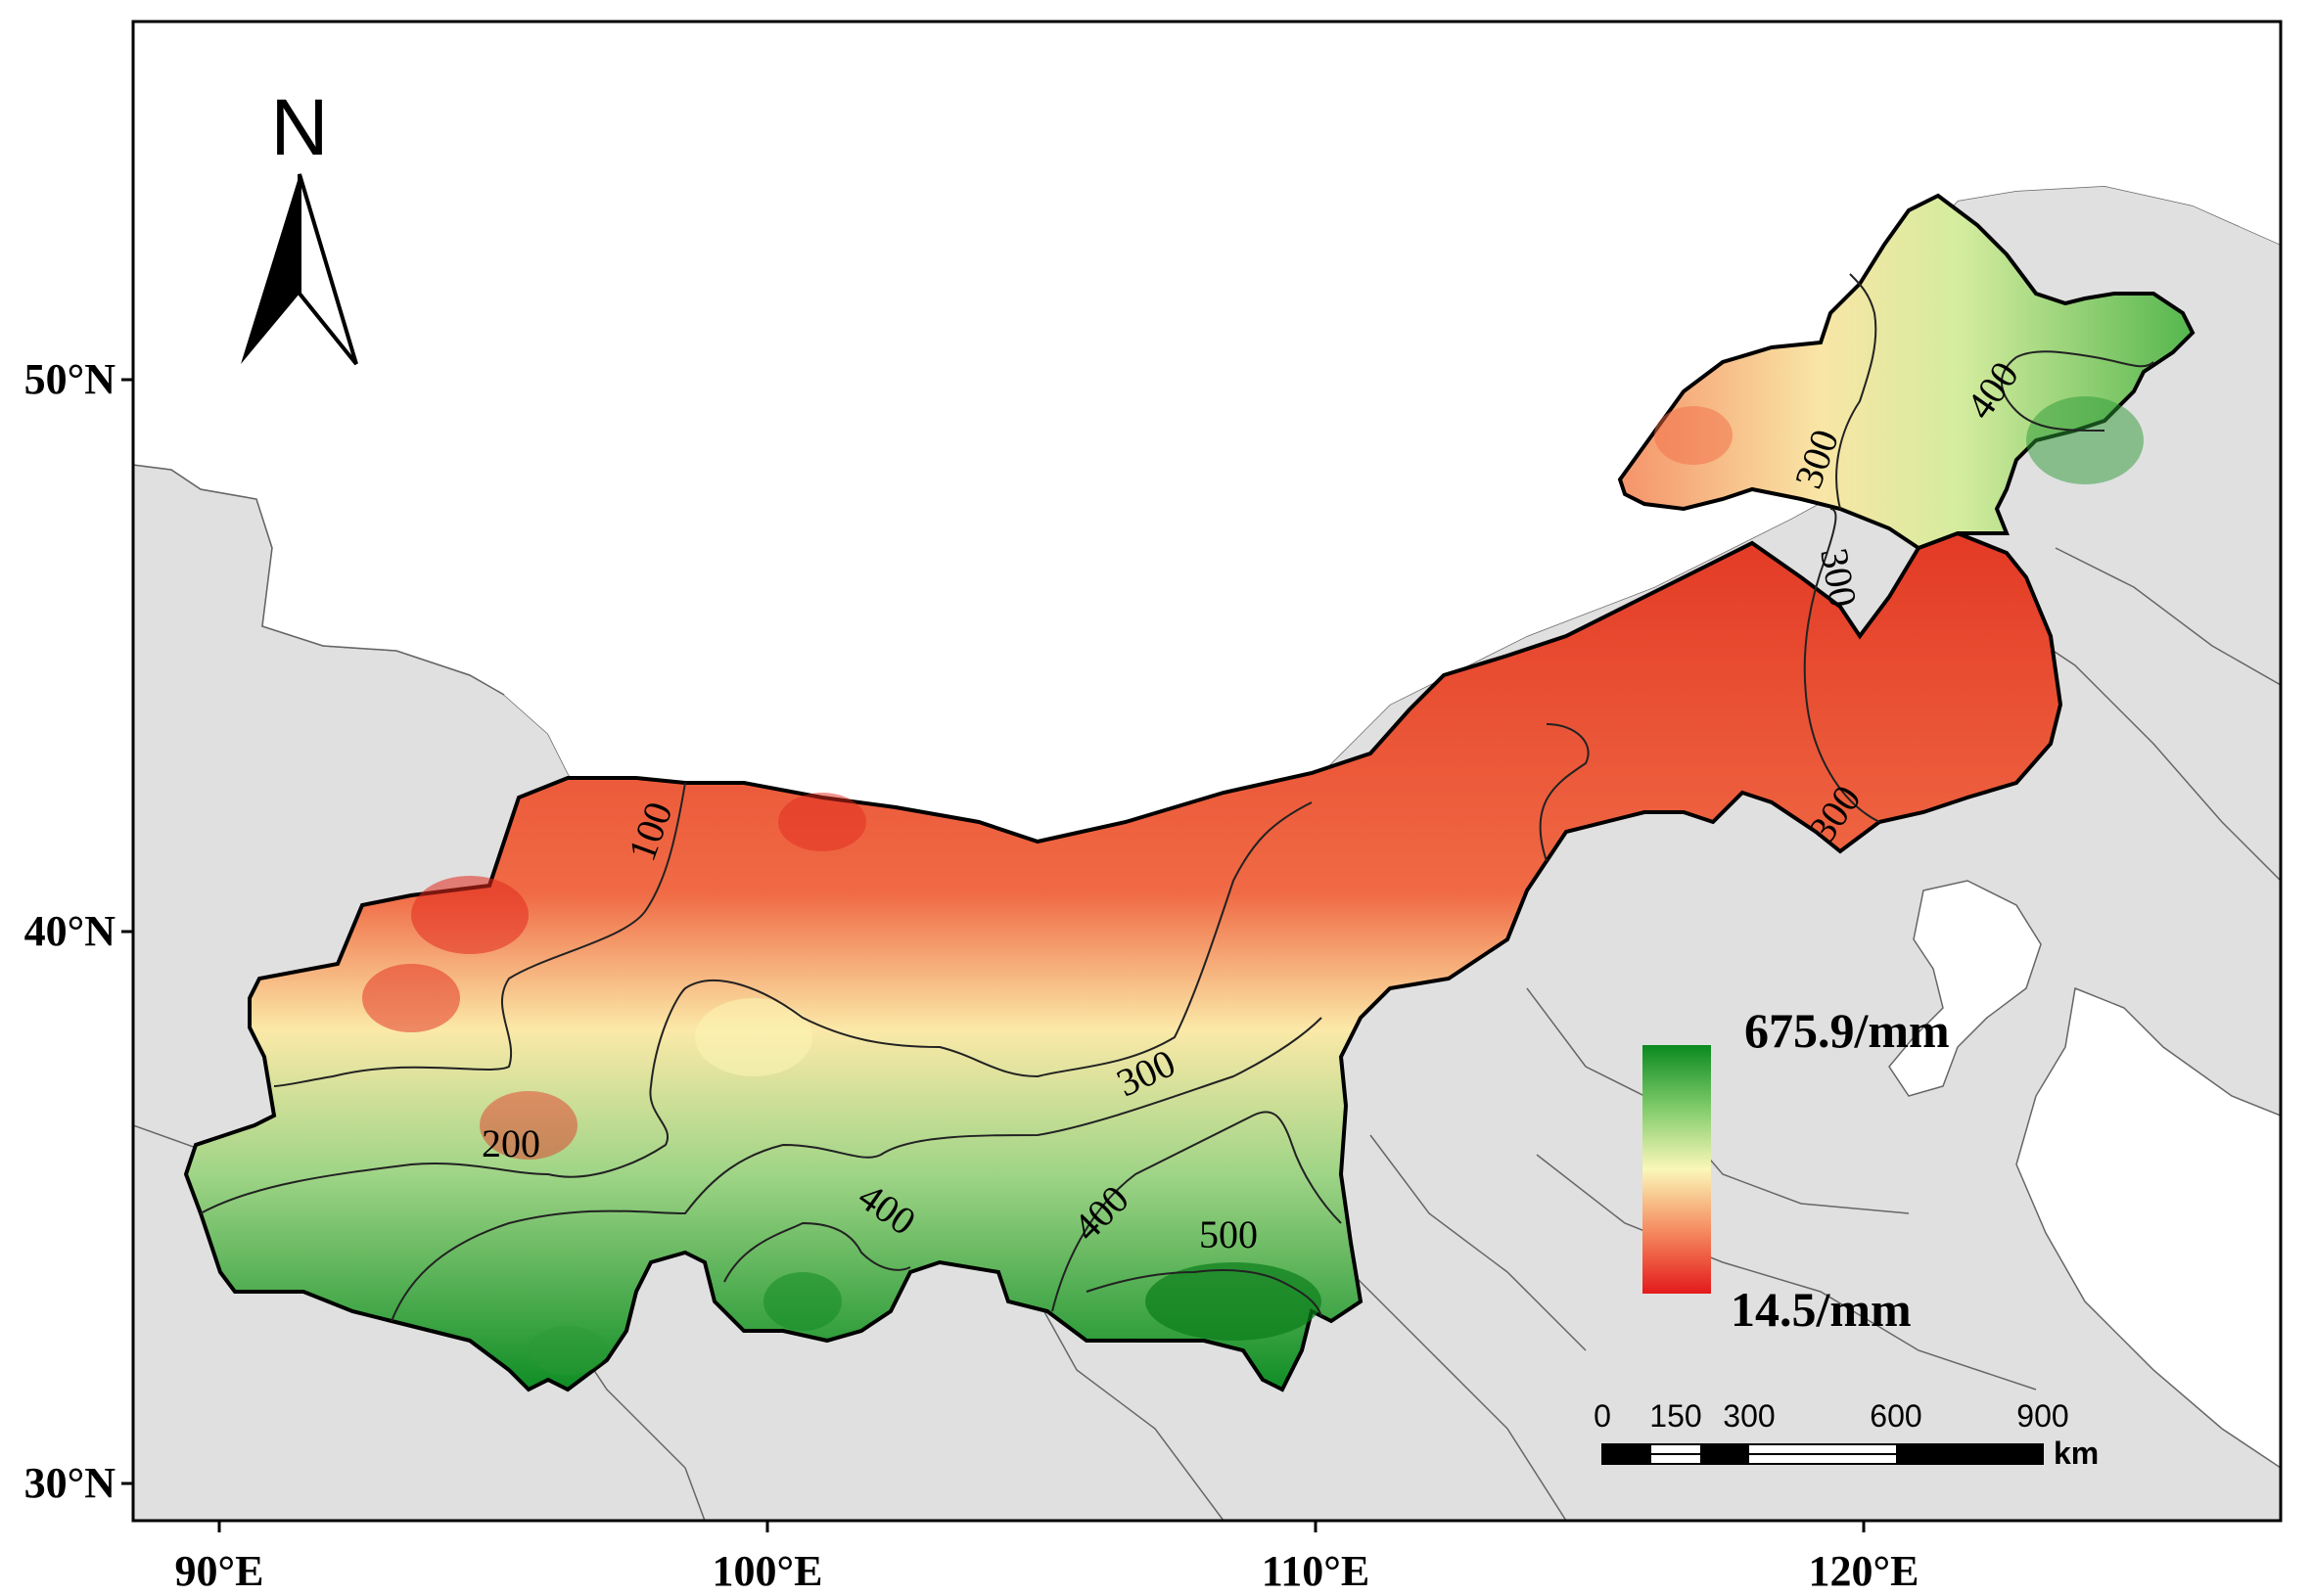 This screenshot has width=2312, height=1596. I want to click on mongolia-border, so click(319, 580).